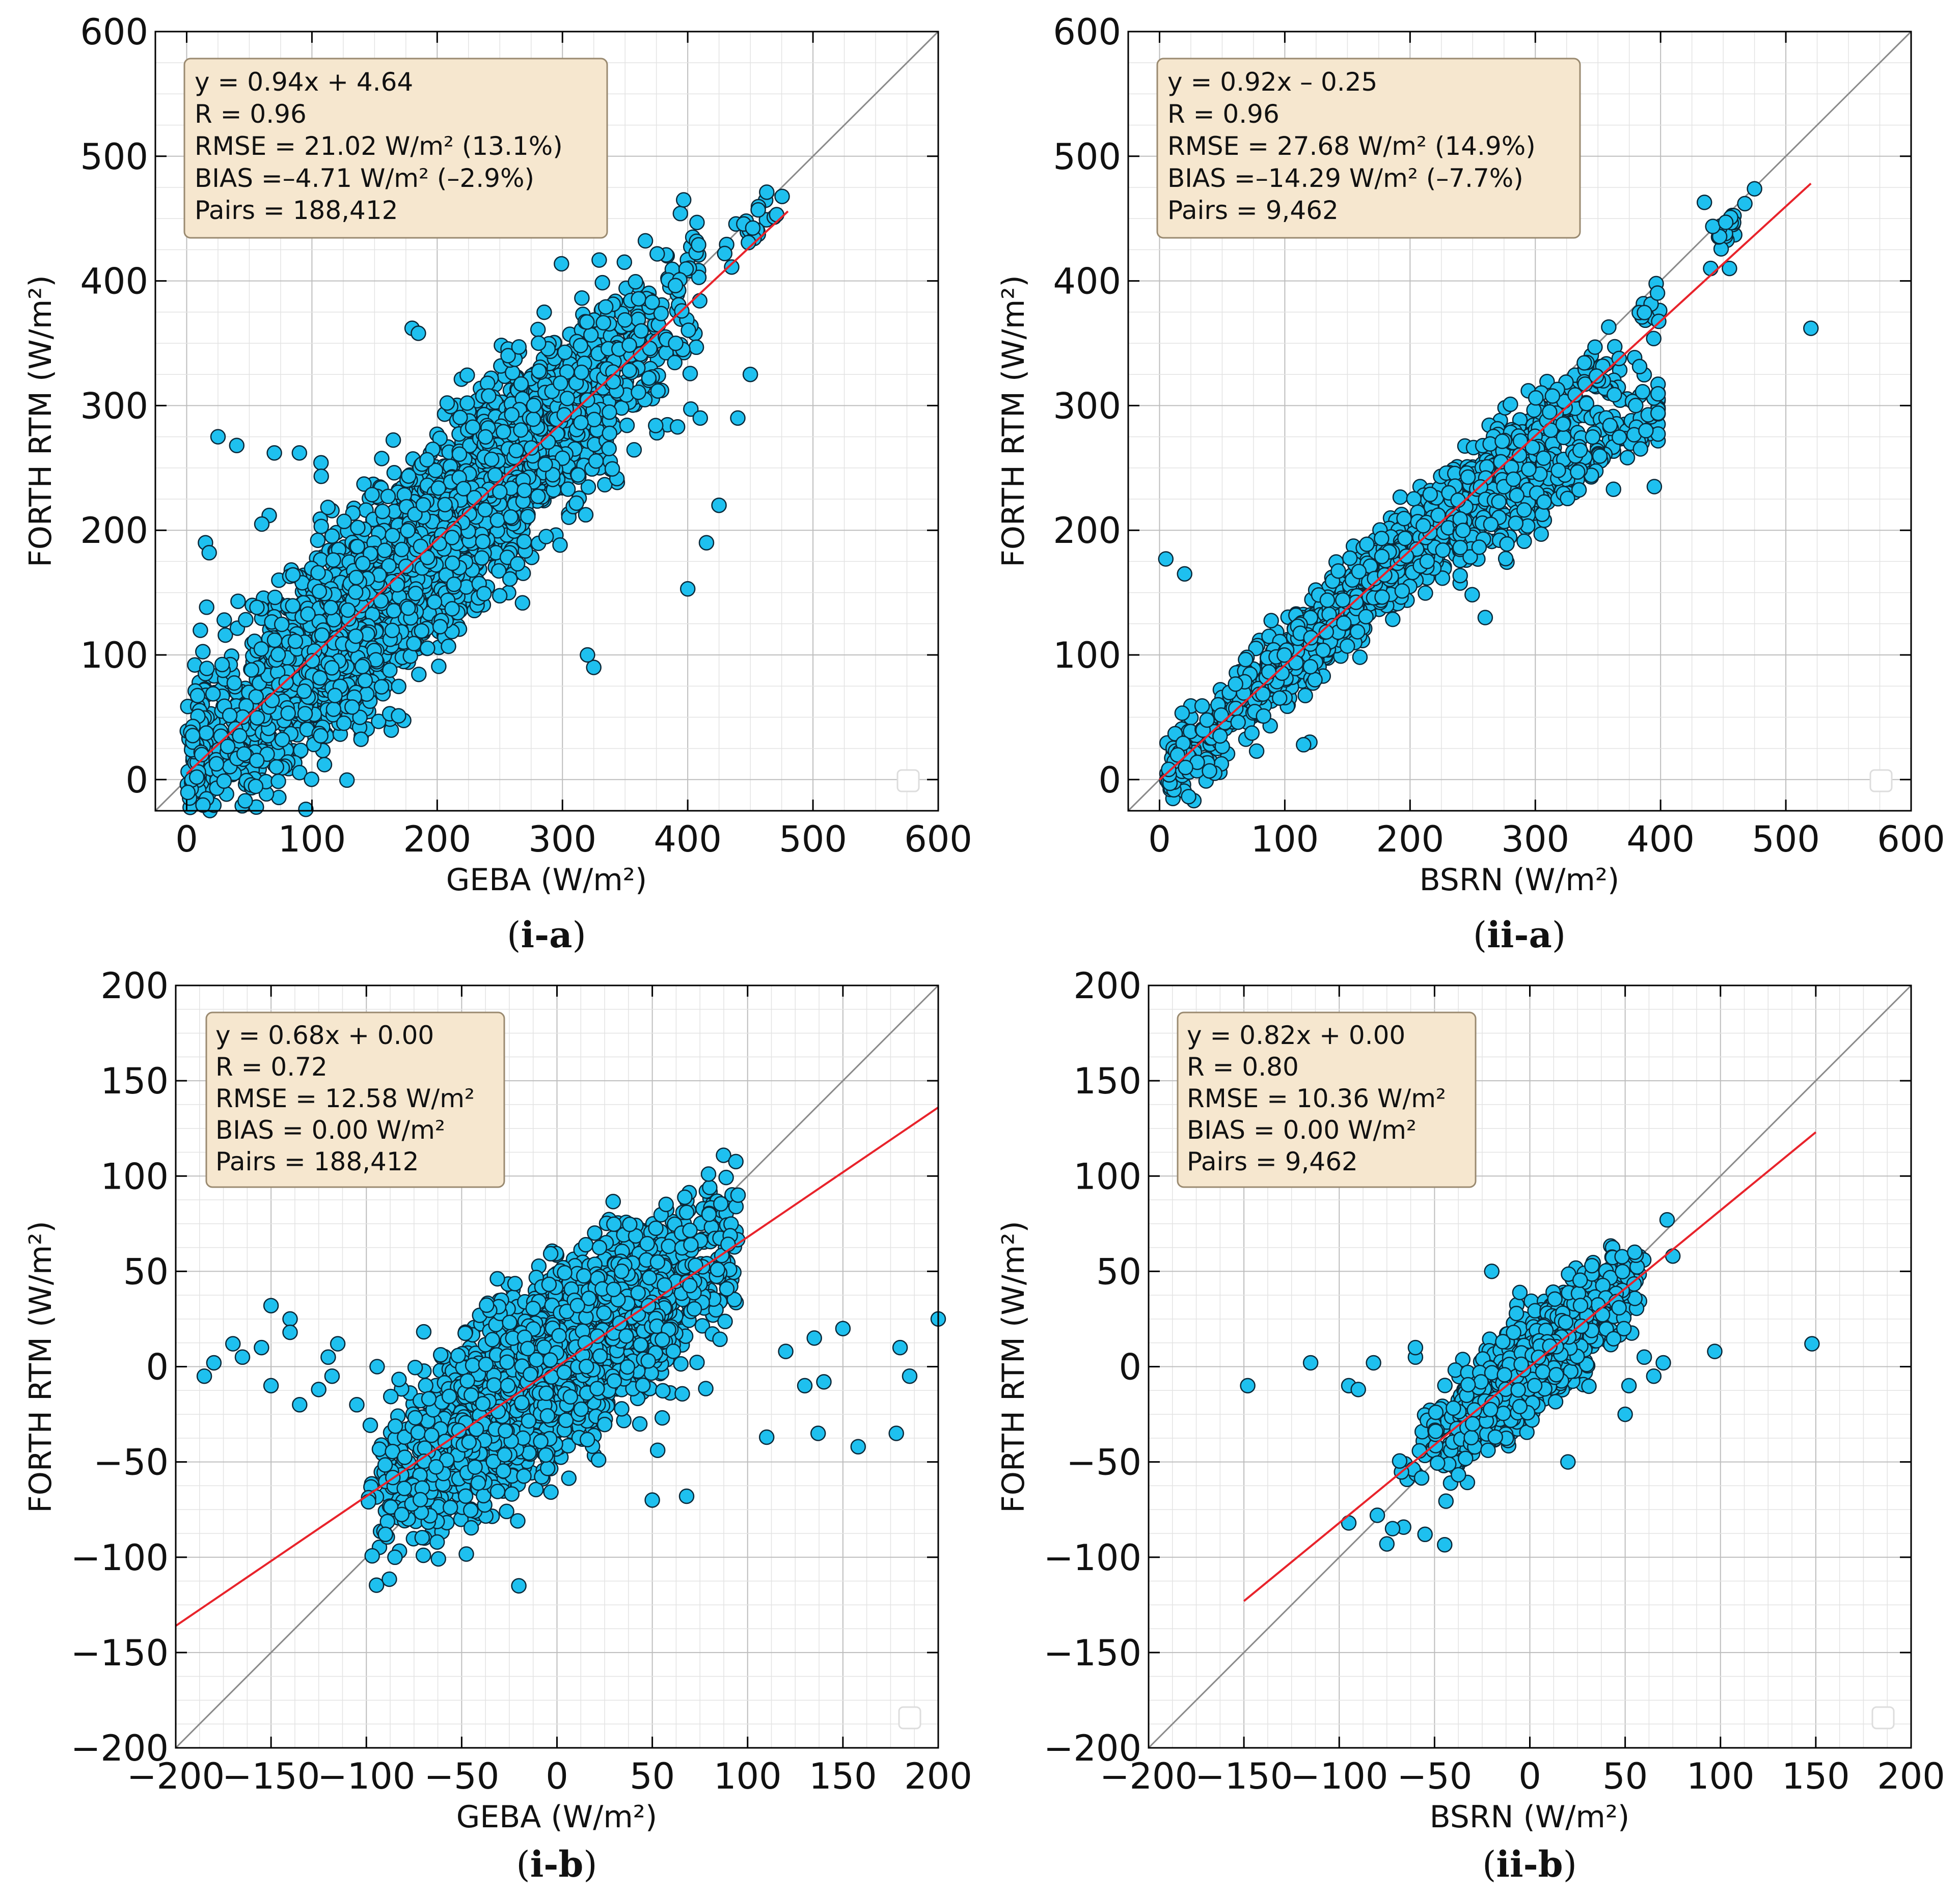  I want to click on caption-paren-right-i-a: ), so click(579, 935).